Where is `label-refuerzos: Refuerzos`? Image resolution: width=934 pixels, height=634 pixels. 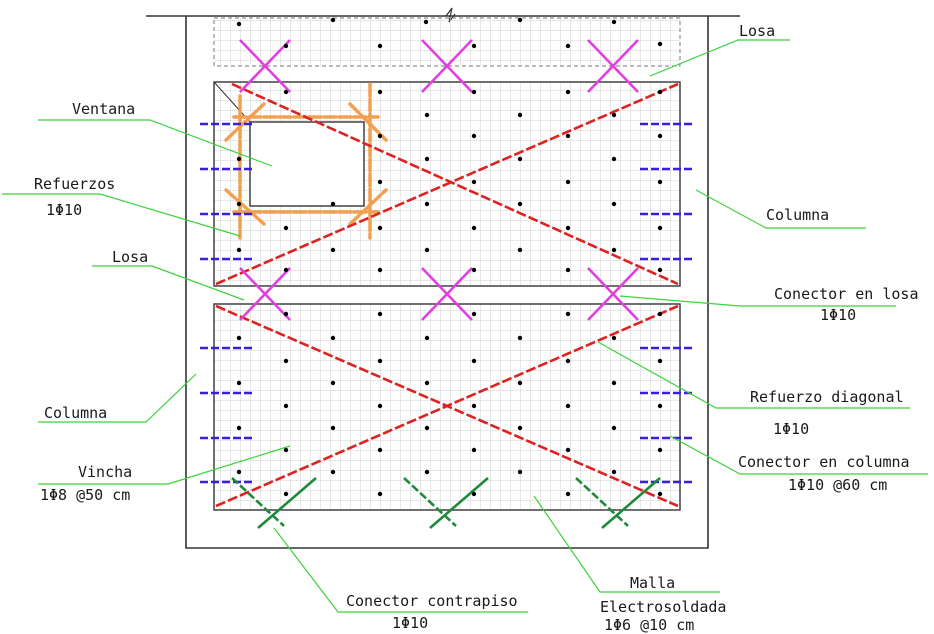
label-refuerzos: Refuerzos is located at coordinates (74, 184).